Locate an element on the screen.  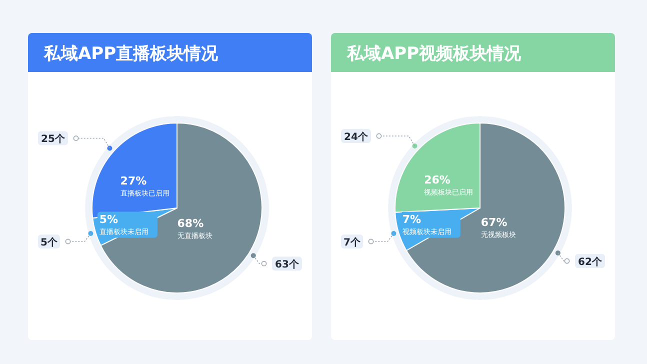
data-label: 5个 is located at coordinates (49, 242).